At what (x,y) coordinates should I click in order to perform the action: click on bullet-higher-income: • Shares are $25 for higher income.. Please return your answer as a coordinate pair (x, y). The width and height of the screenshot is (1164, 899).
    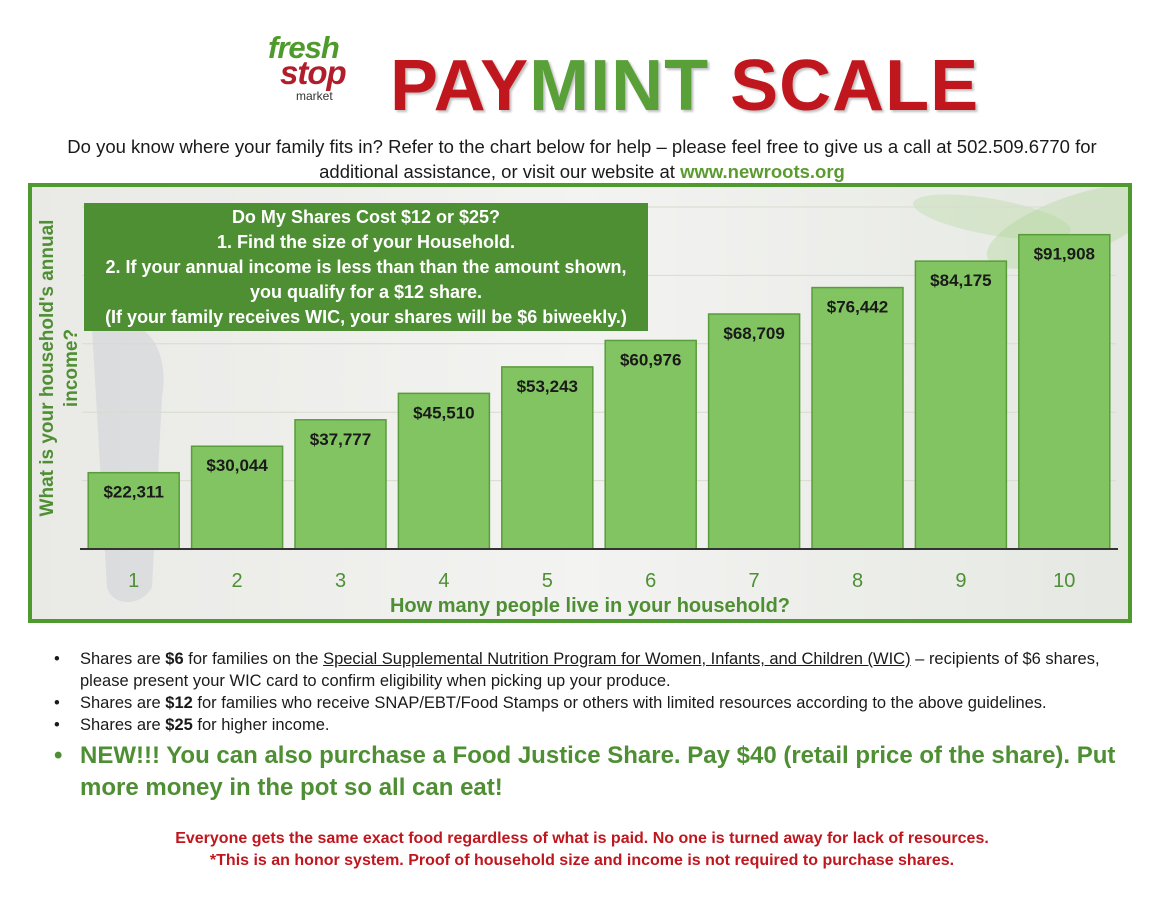
    Looking at the image, I should click on (595, 725).